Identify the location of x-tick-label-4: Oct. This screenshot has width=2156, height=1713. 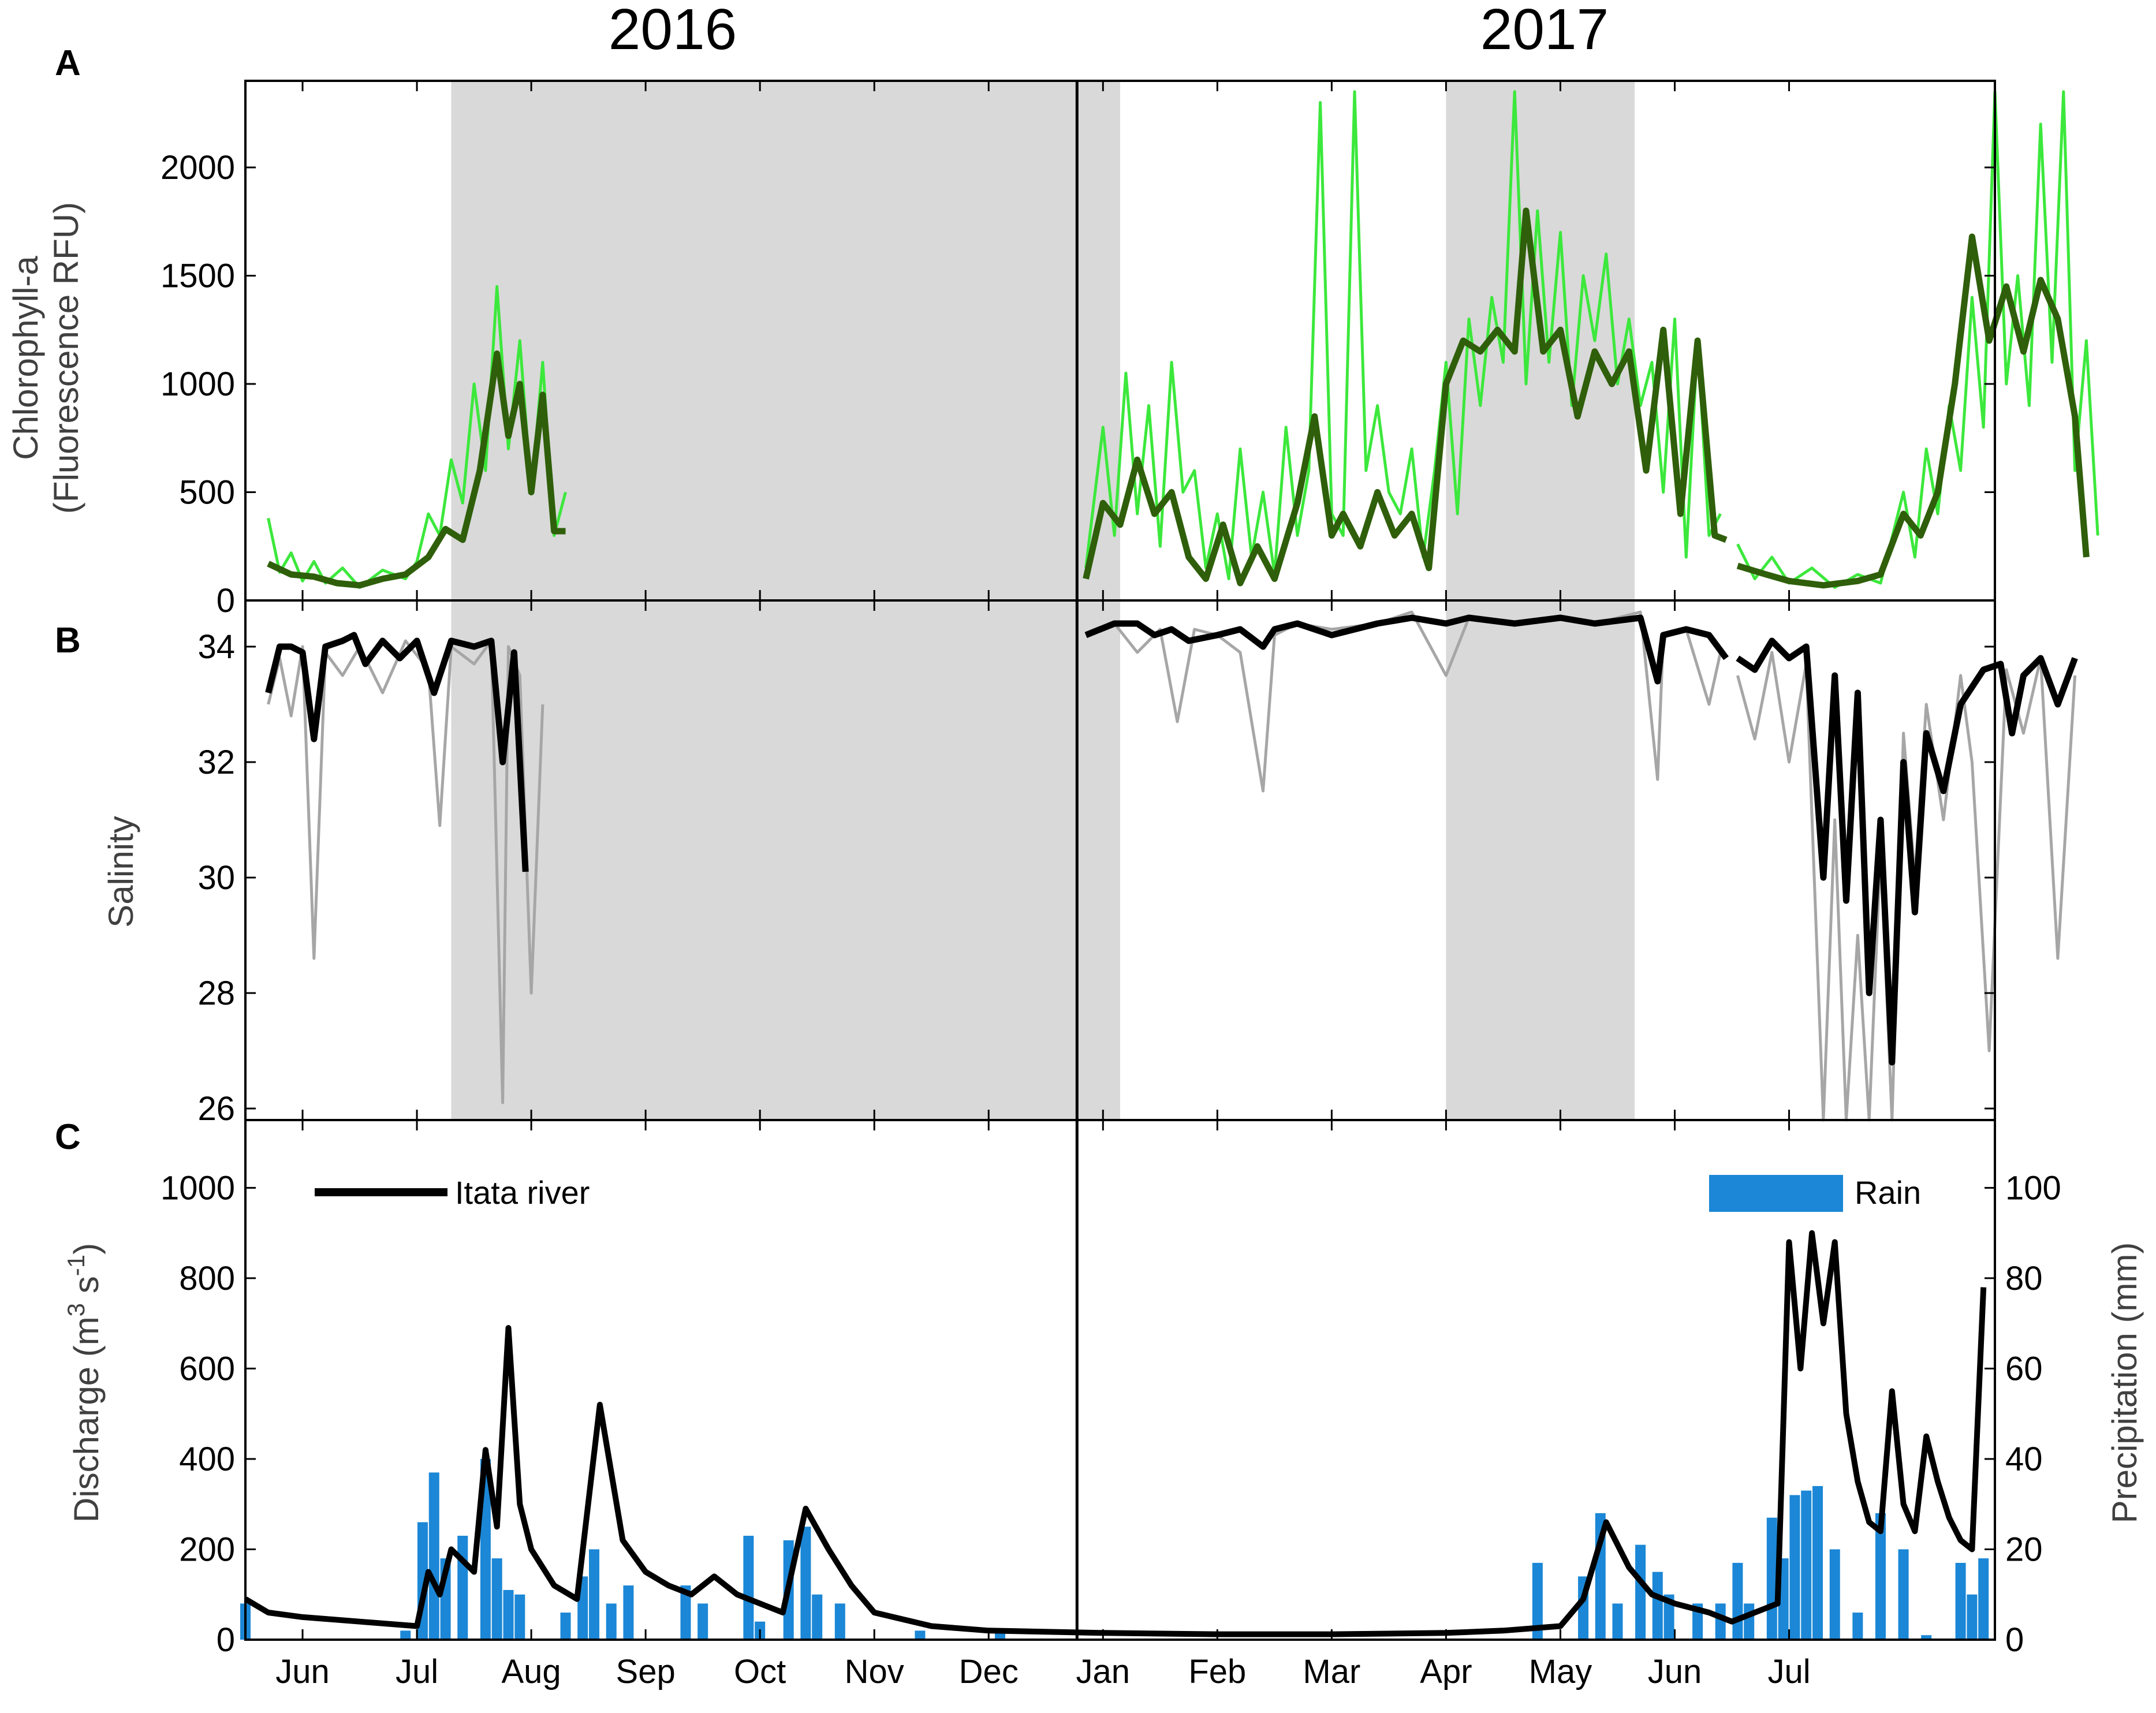
(760, 1671).